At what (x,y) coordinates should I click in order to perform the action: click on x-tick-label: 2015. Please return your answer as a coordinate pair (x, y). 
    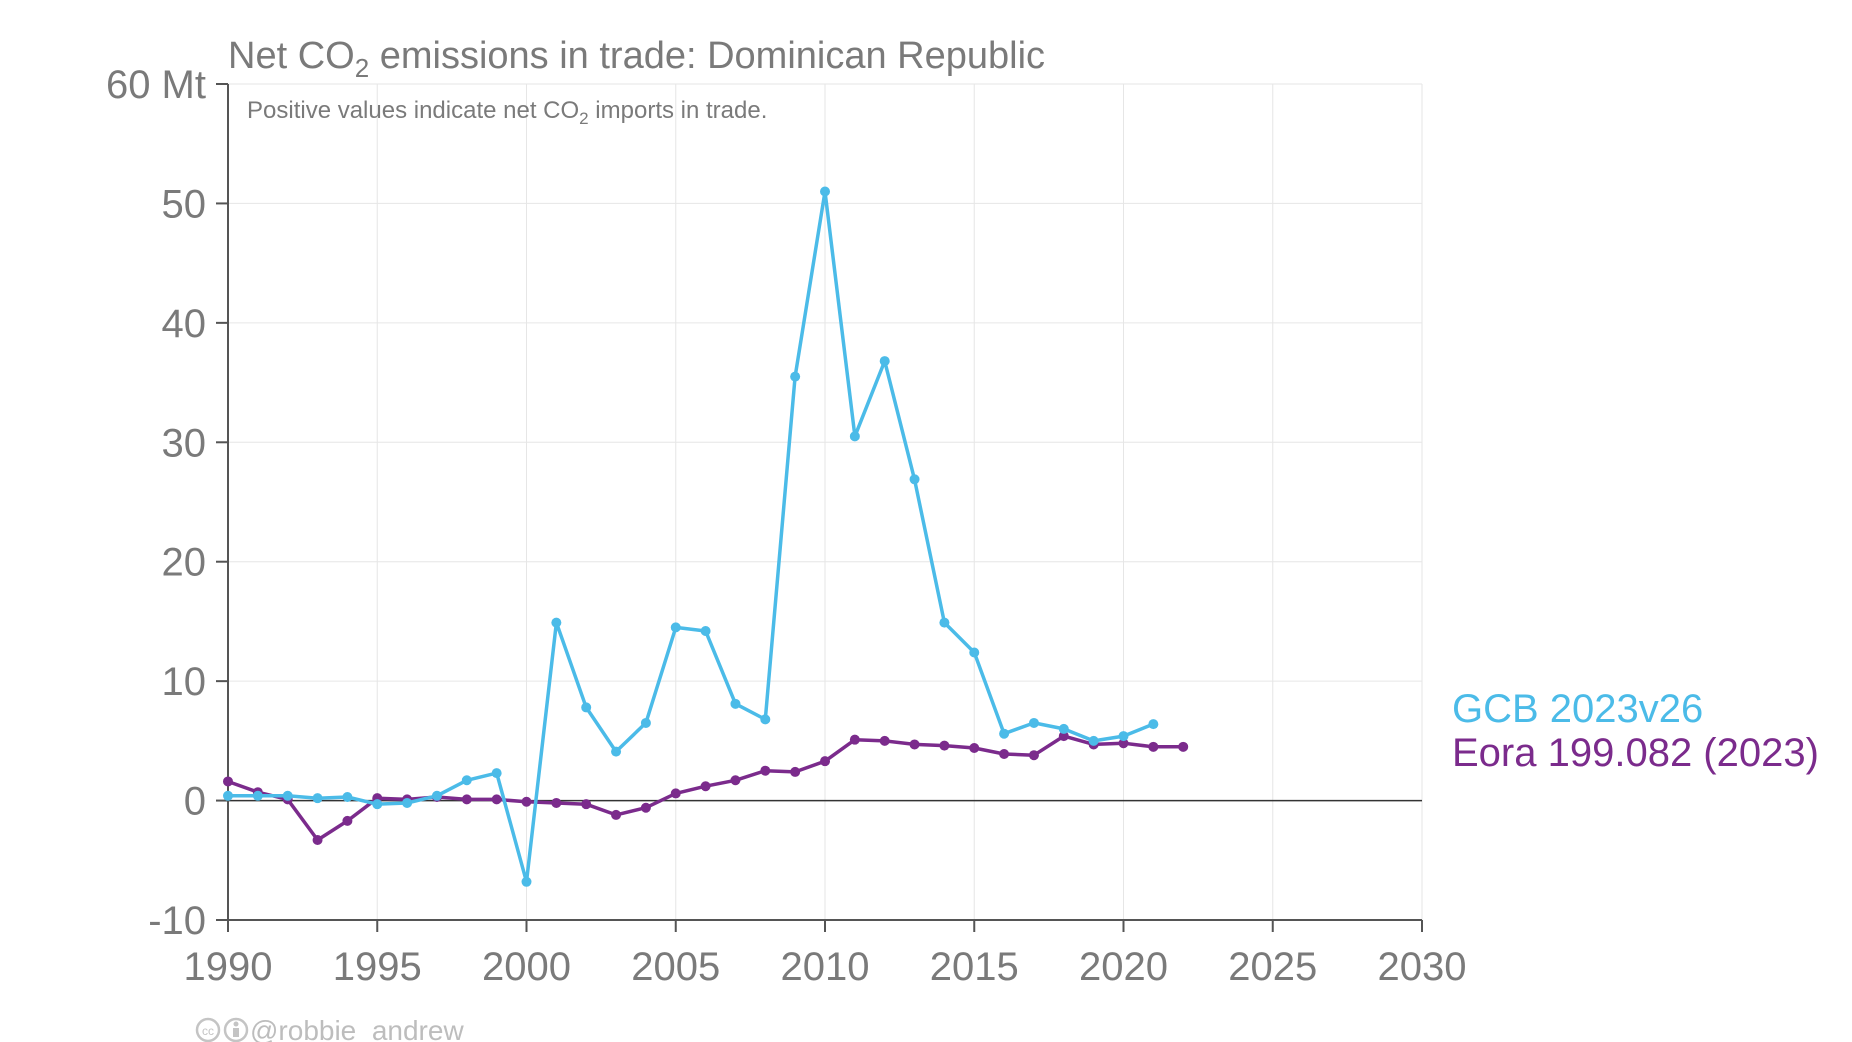
    Looking at the image, I should click on (974, 967).